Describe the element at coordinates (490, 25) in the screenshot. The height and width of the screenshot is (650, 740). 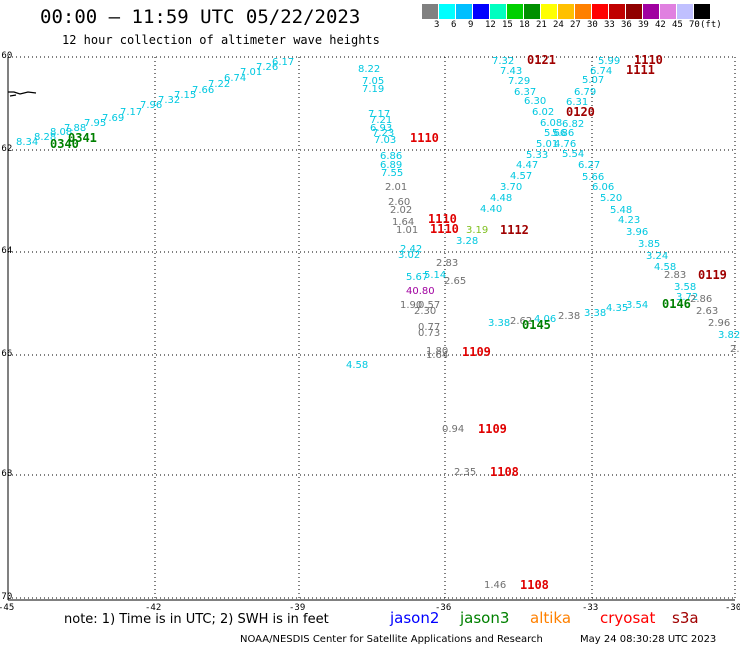
I see `scale-label: 12` at that location.